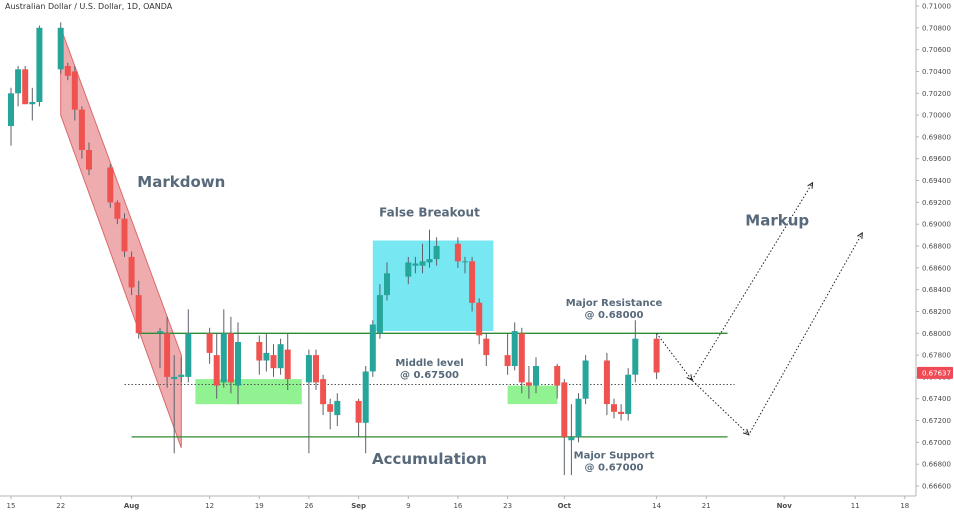  I want to click on price-tick-label: 0.68800, so click(936, 247).